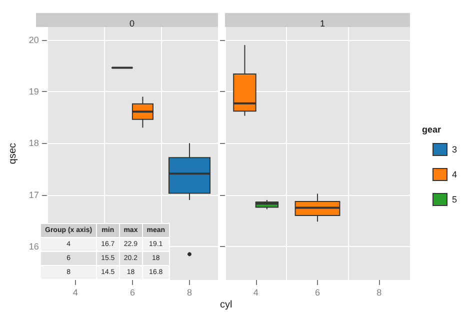 The height and width of the screenshot is (314, 474). What do you see at coordinates (33, 246) in the screenshot?
I see `y-tick-label: 16` at bounding box center [33, 246].